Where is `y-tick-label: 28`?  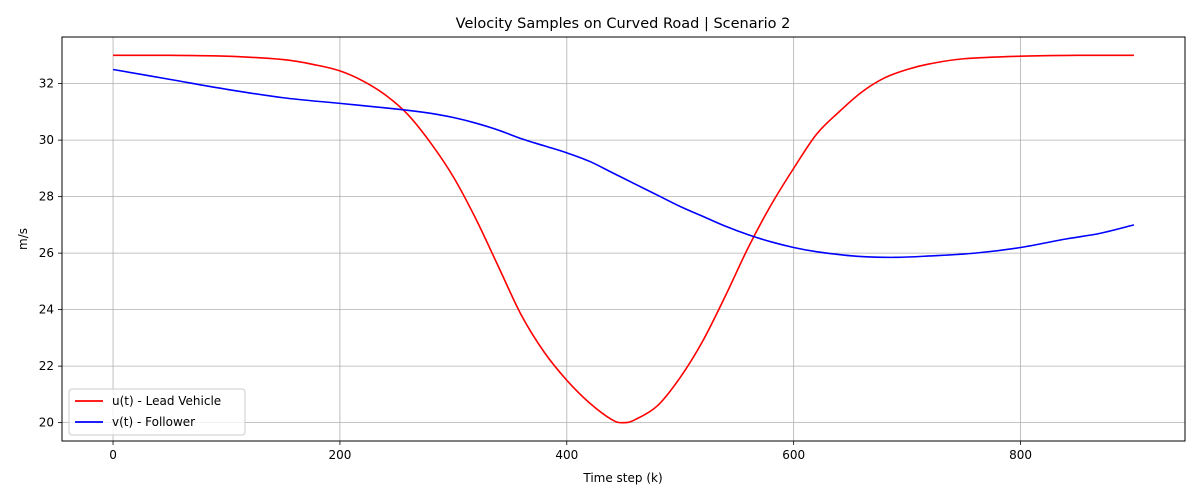
y-tick-label: 28 is located at coordinates (46, 197).